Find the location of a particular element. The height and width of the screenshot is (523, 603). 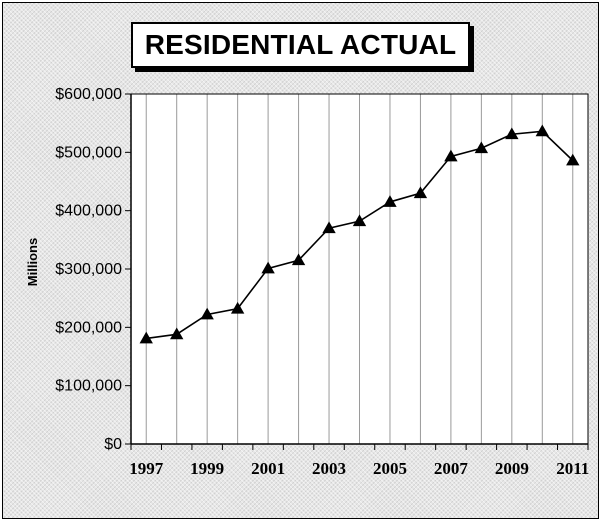

x-tick-label: 2003 is located at coordinates (329, 468).